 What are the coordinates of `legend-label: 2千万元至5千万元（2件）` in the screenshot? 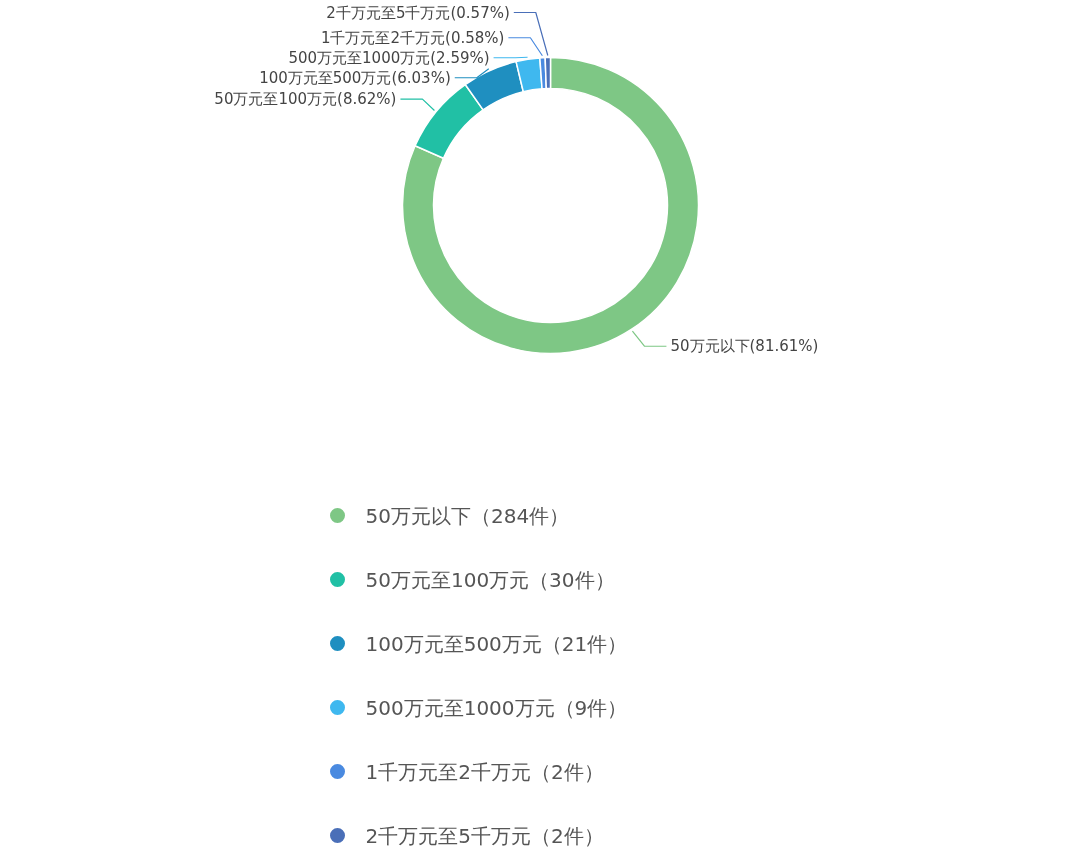 It's located at (484, 835).